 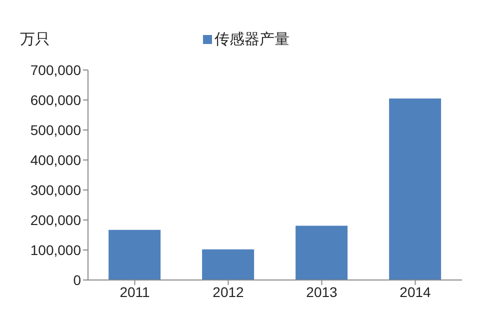 I want to click on y-tick-label: 300,000, so click(x=56, y=190).